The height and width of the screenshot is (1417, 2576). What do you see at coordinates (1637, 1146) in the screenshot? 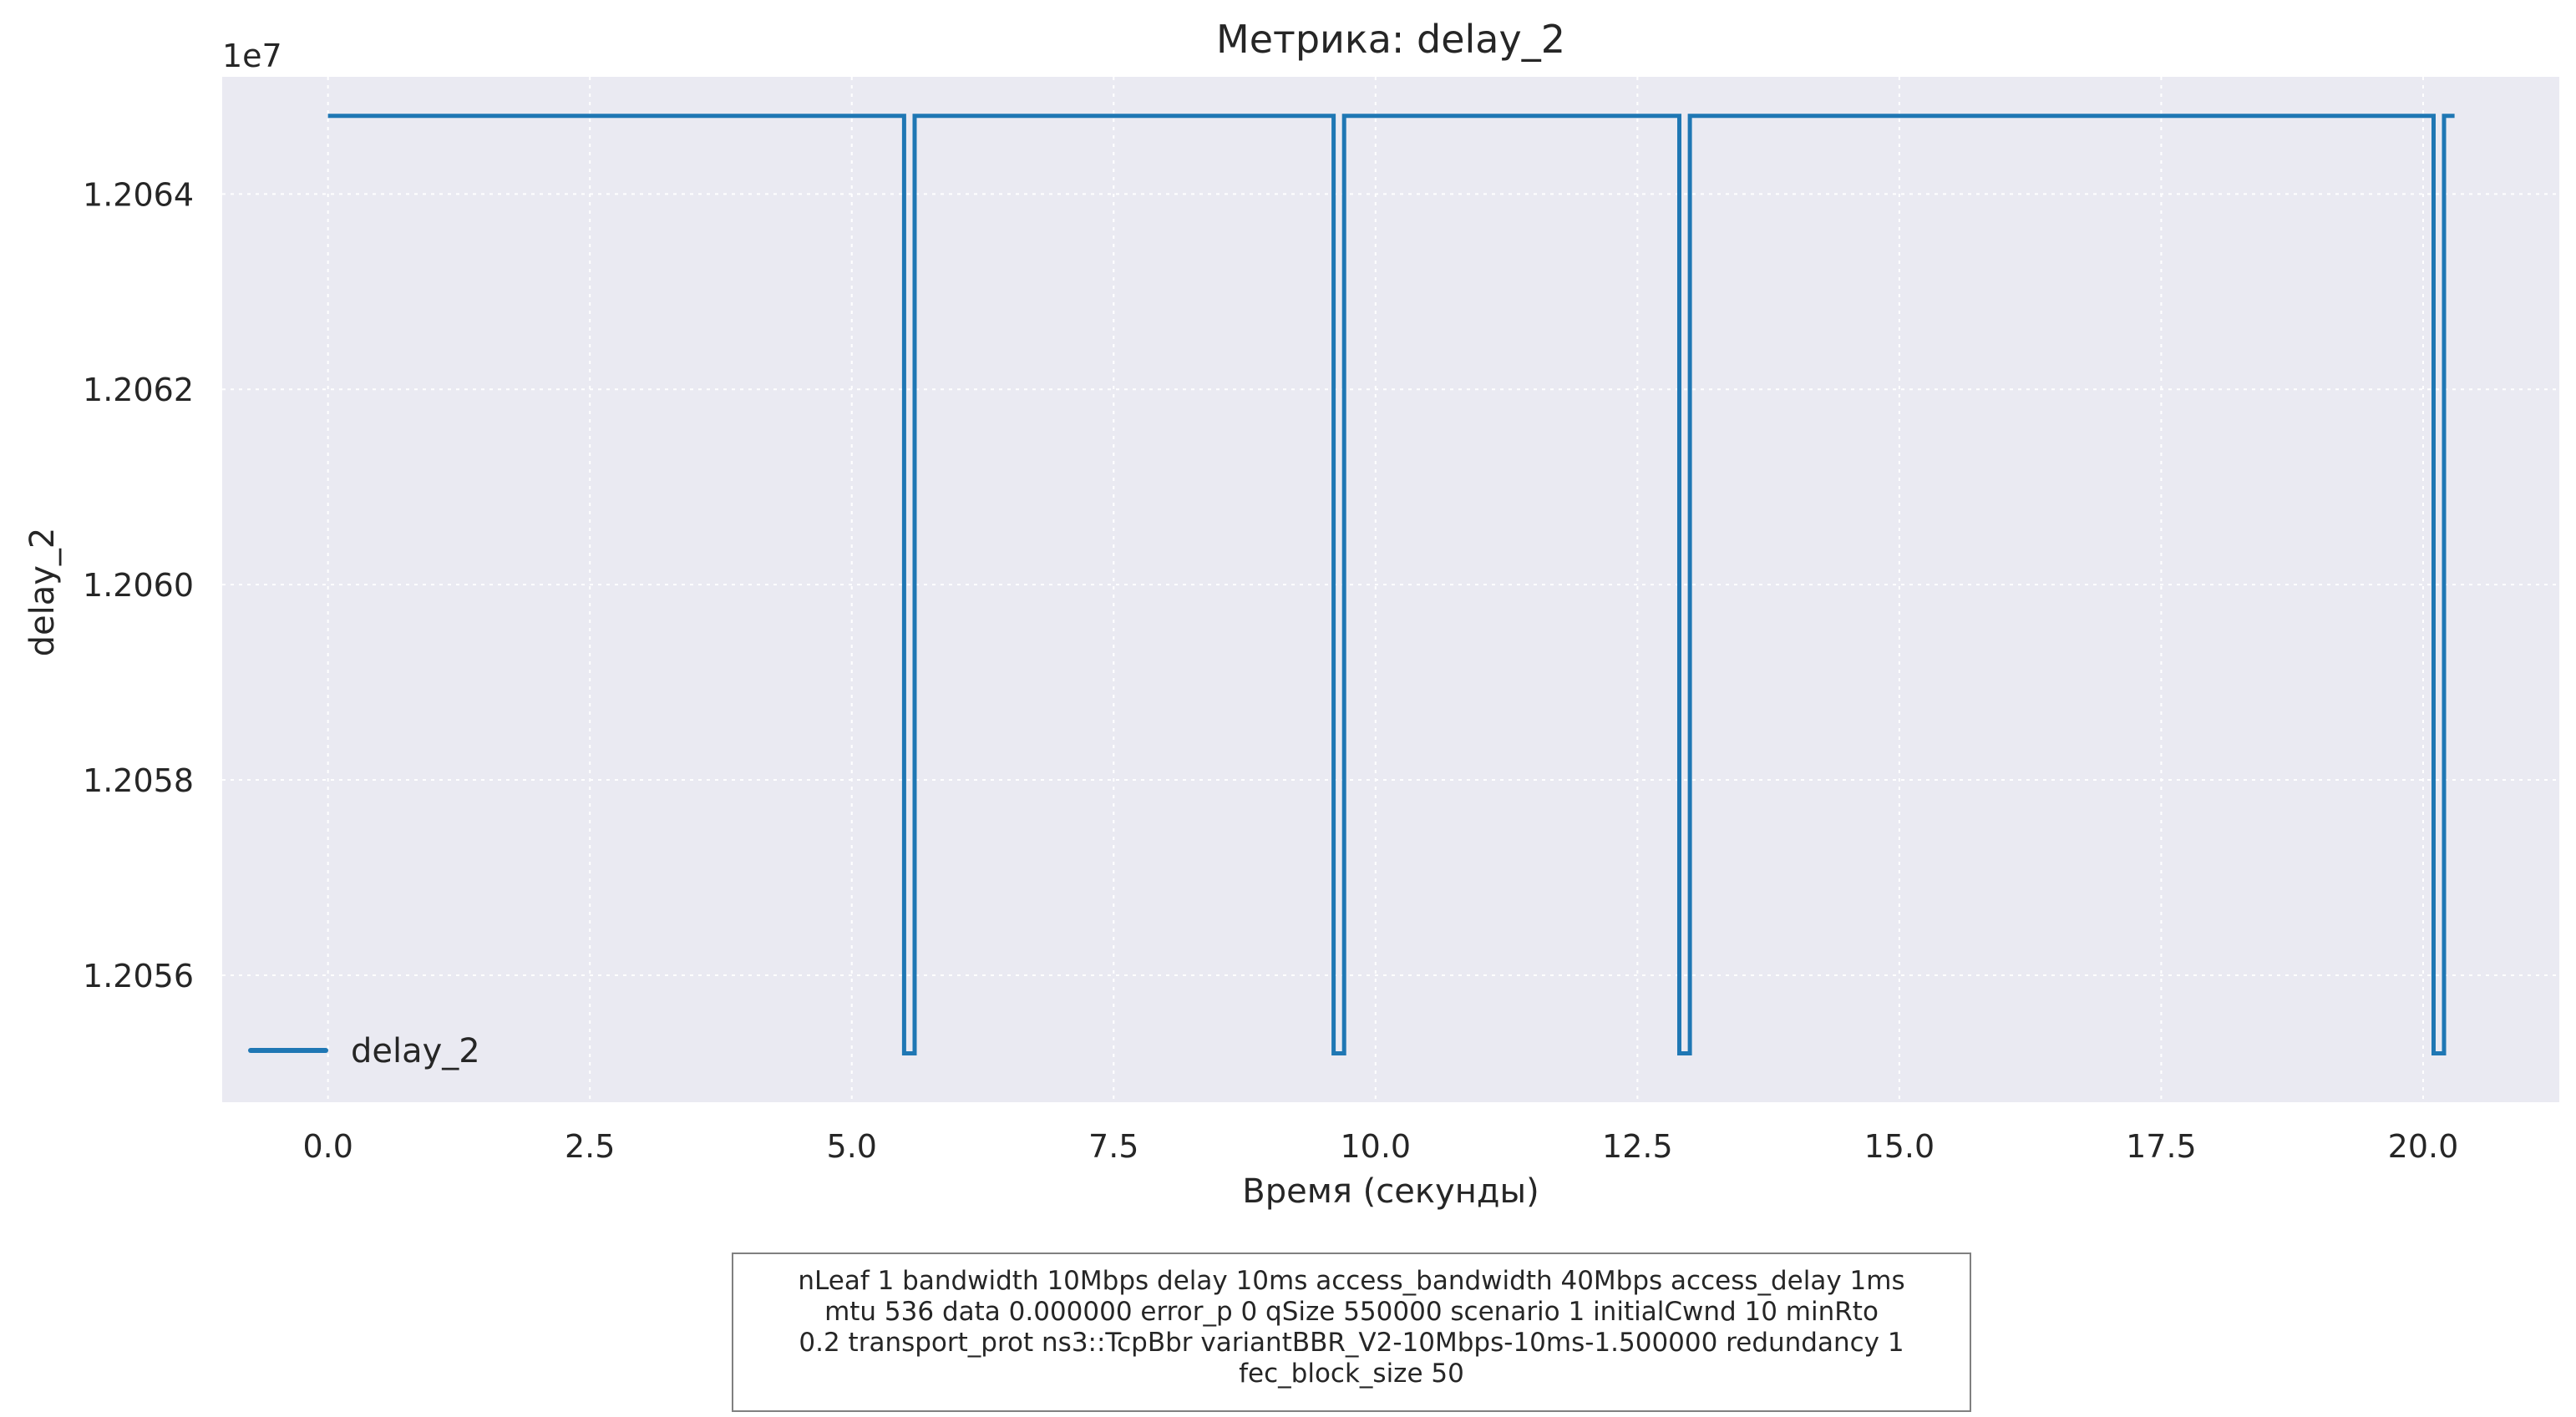
I see `x-tick-label: 12.5` at bounding box center [1637, 1146].